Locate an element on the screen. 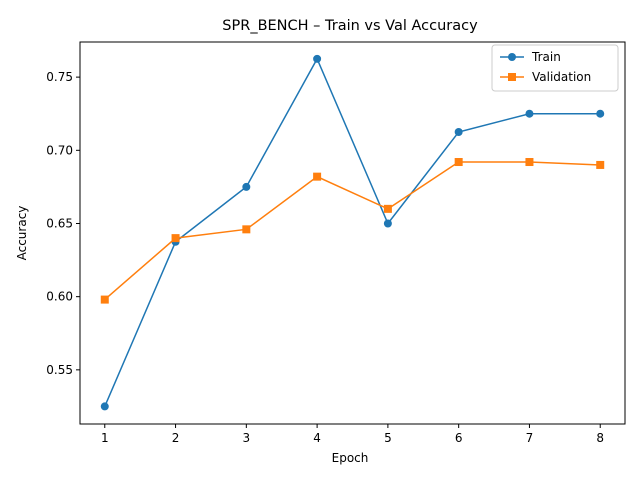 This screenshot has height=480, width=640. legend-label: Validation is located at coordinates (561, 77).